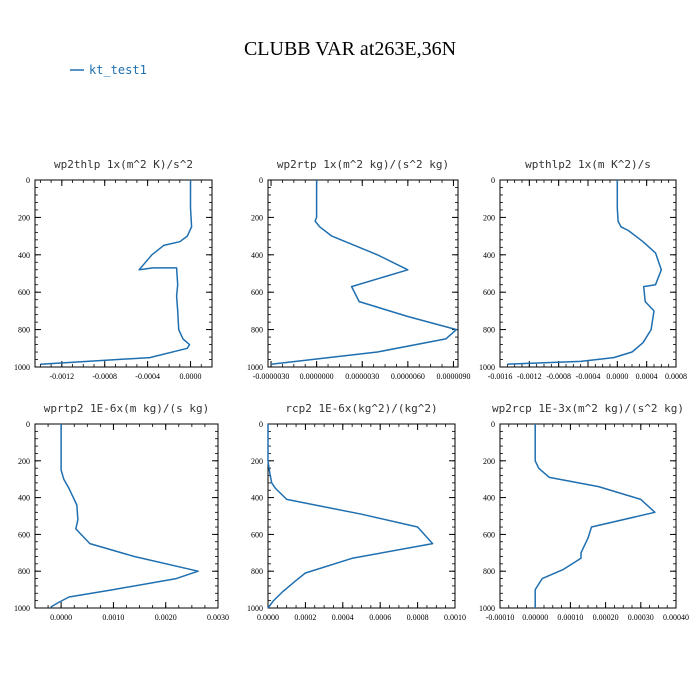 This screenshot has width=700, height=700. Describe the element at coordinates (535, 617) in the screenshot. I see `x-tick-label: 0.00000` at that location.